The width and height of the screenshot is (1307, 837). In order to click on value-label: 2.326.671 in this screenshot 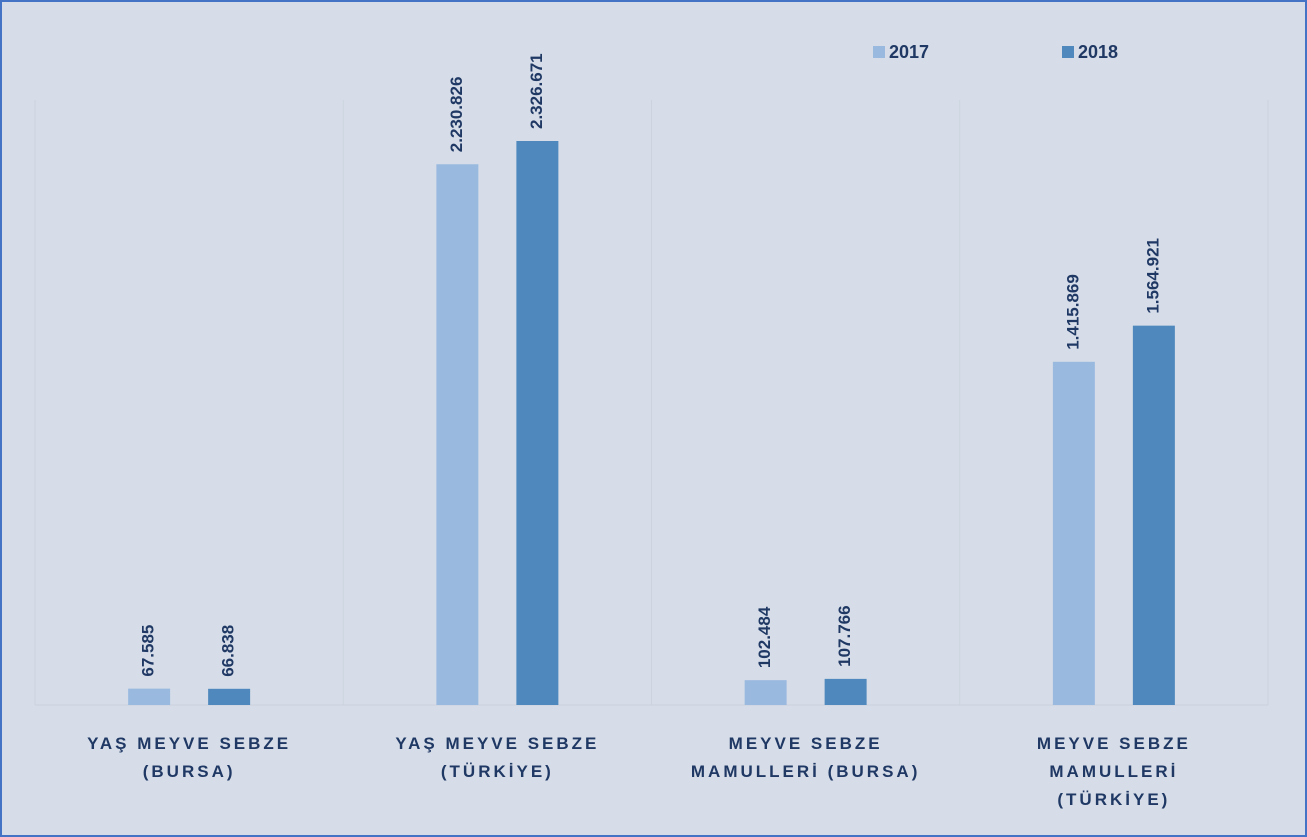, I will do `click(536, 91)`.